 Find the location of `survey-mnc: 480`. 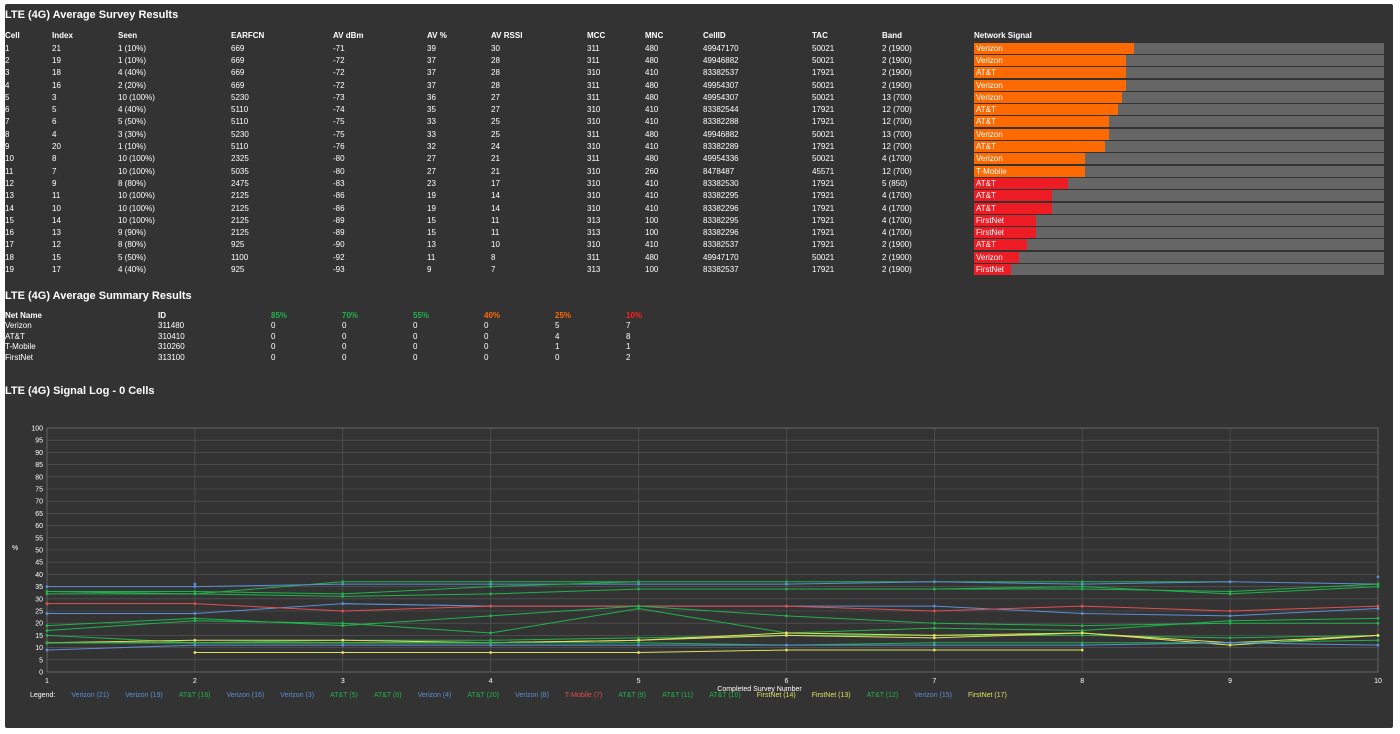

survey-mnc: 480 is located at coordinates (652, 159).